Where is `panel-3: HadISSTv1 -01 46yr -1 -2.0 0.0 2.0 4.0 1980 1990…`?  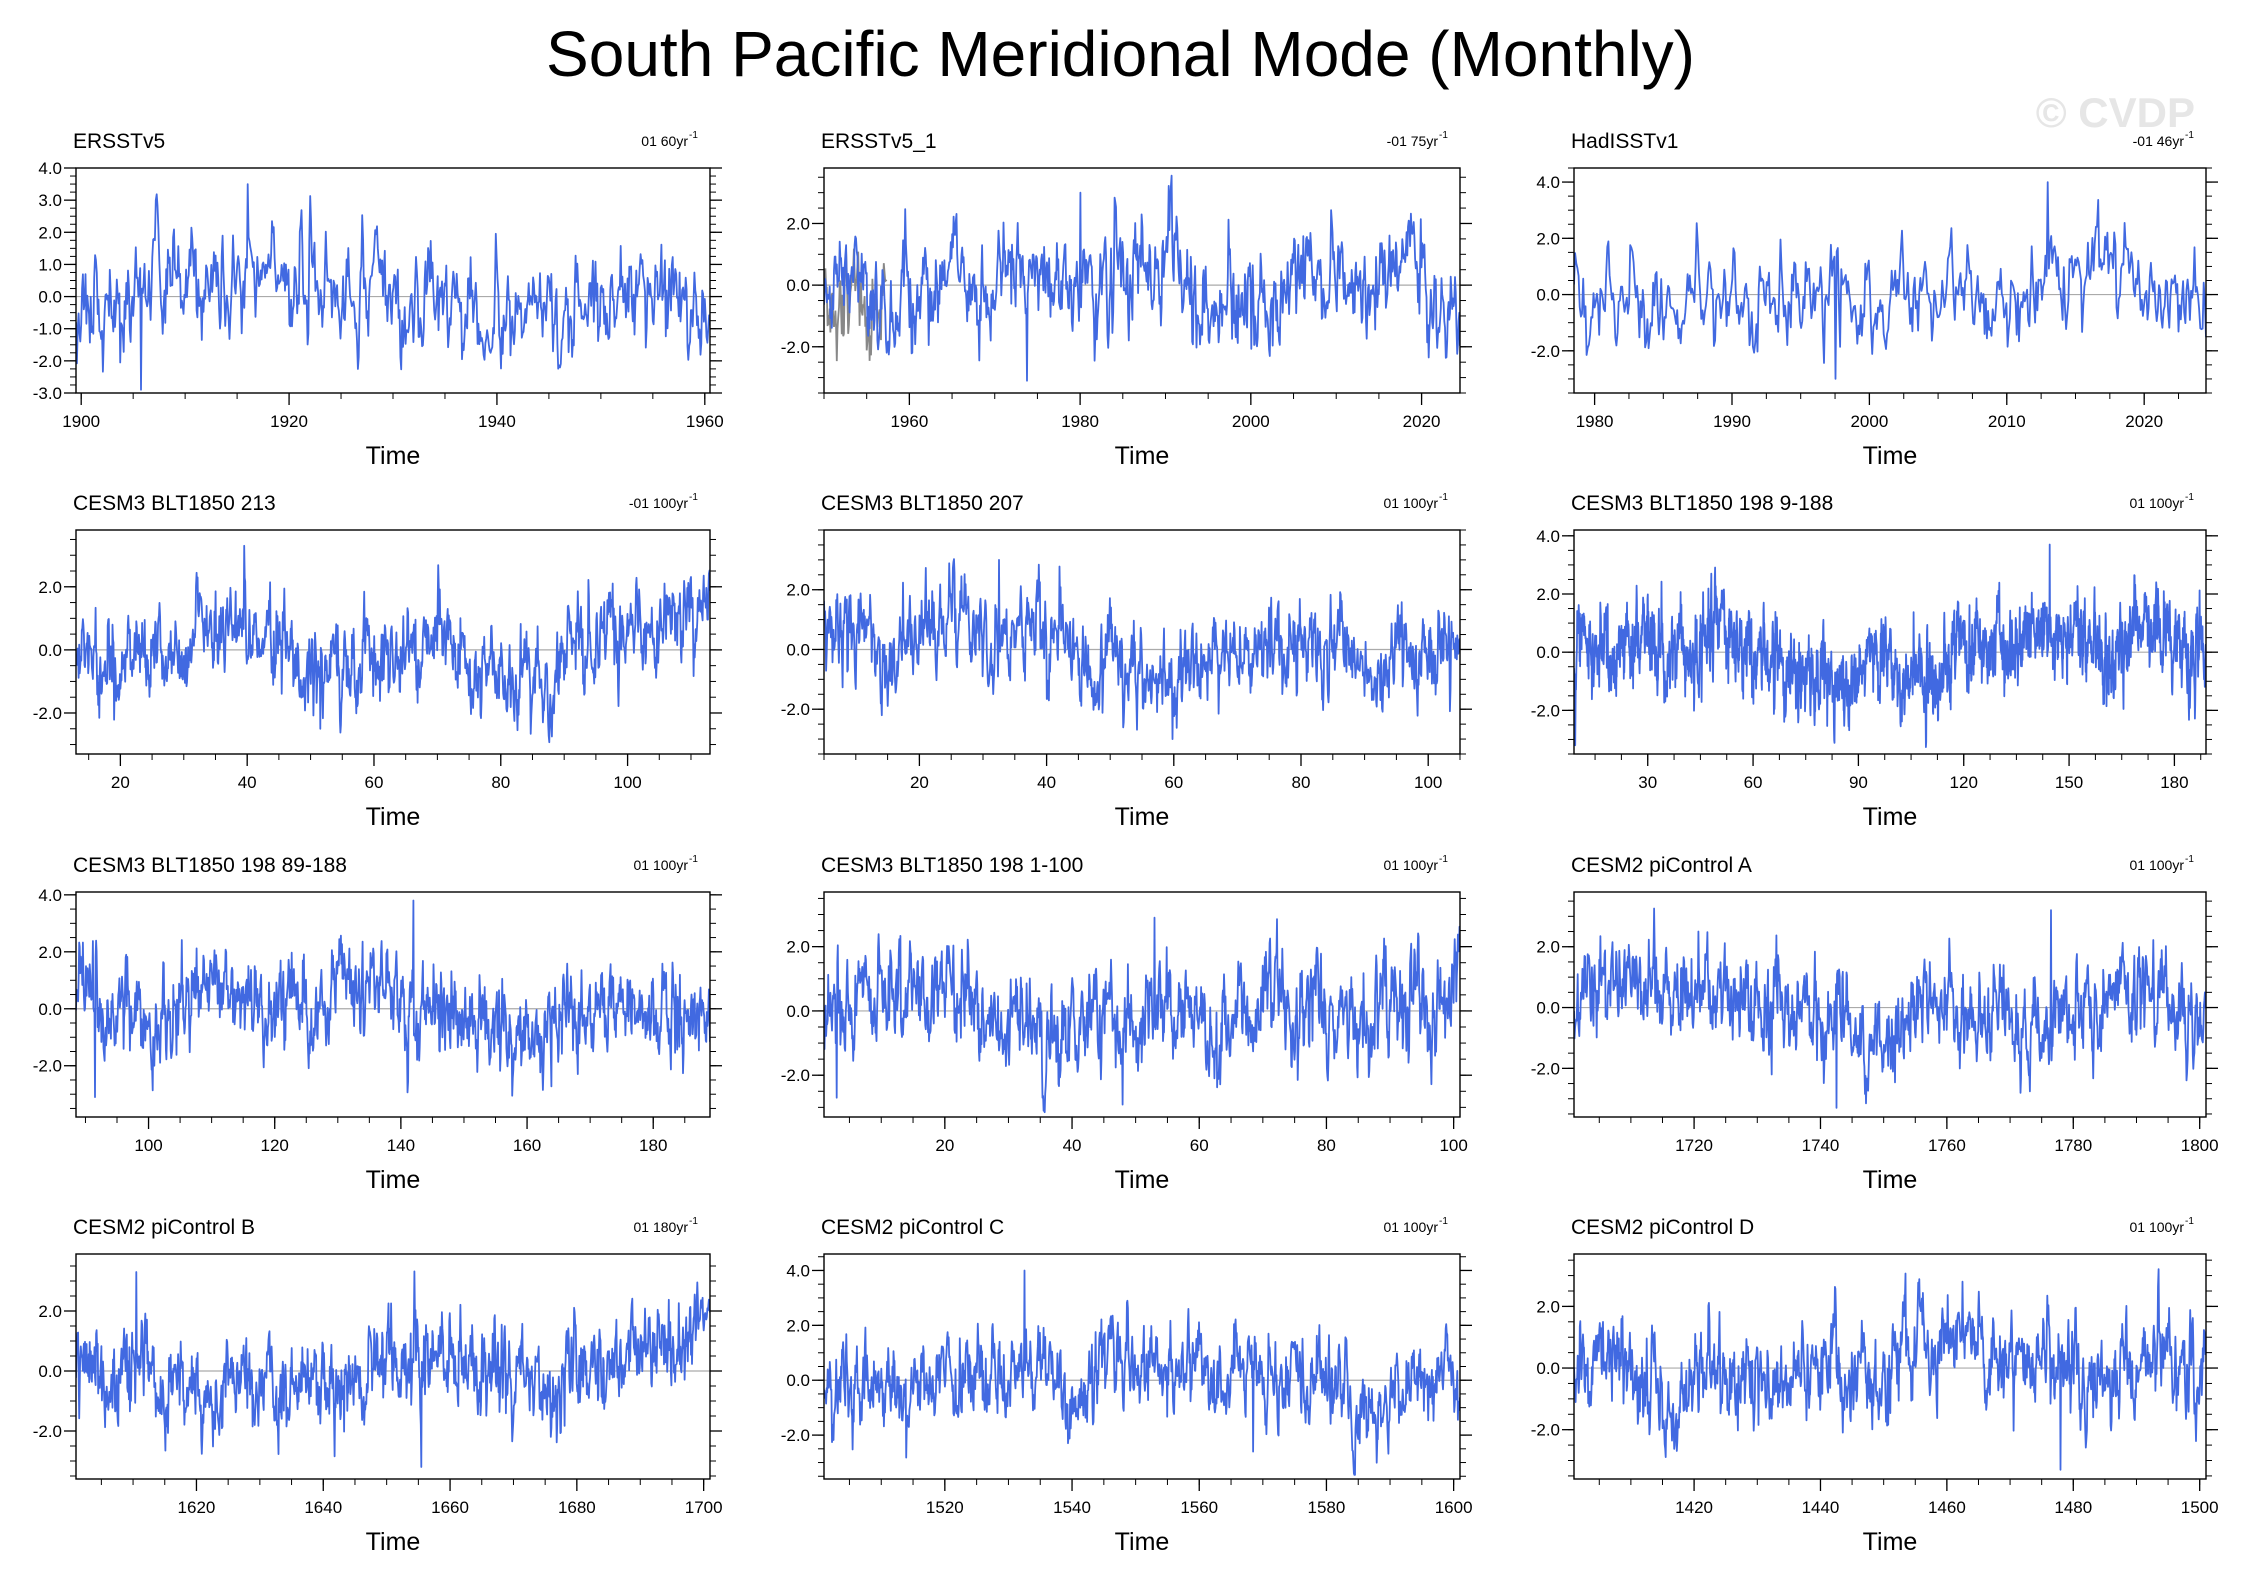 panel-3: HadISSTv1 -01 46yr -1 -2.0 0.0 2.0 4.0 1980 1990… is located at coordinates (1874, 300).